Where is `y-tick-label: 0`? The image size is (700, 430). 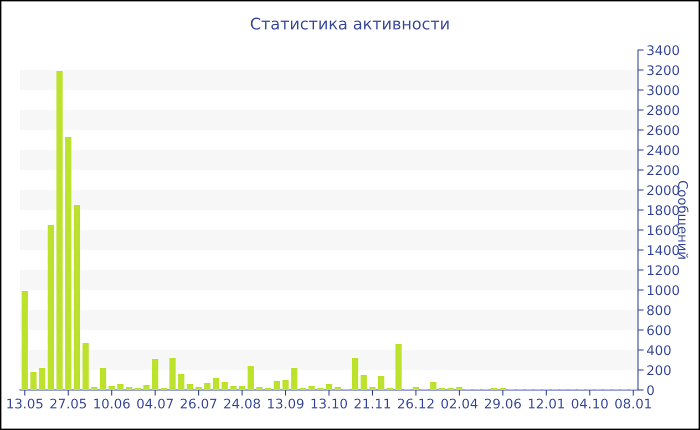
y-tick-label: 0 is located at coordinates (650, 390).